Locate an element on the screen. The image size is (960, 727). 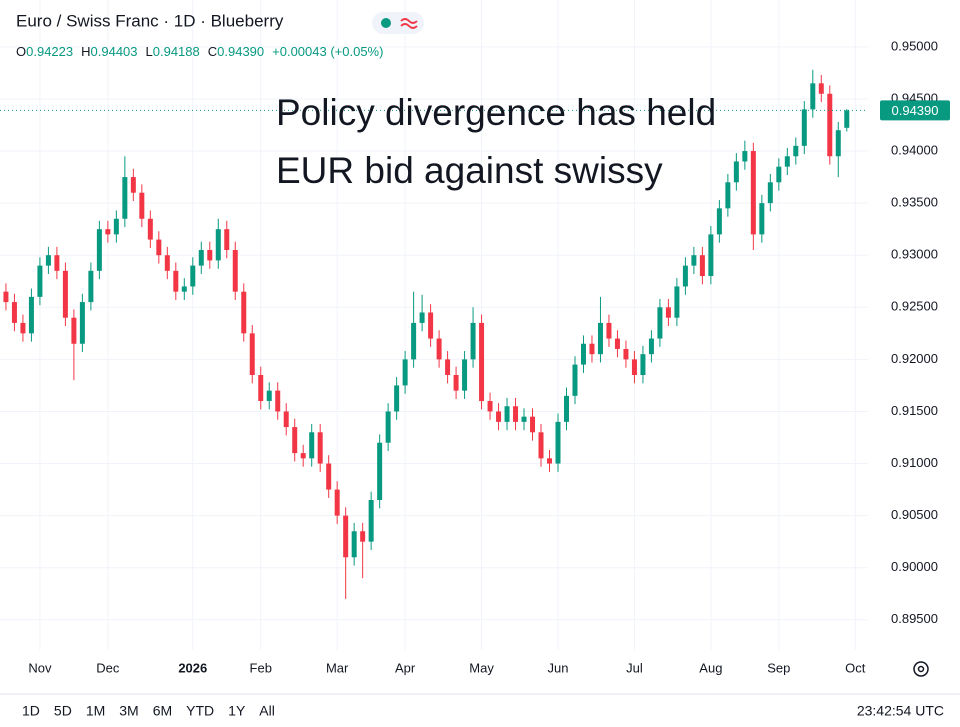
range-button: 3M is located at coordinates (128, 711).